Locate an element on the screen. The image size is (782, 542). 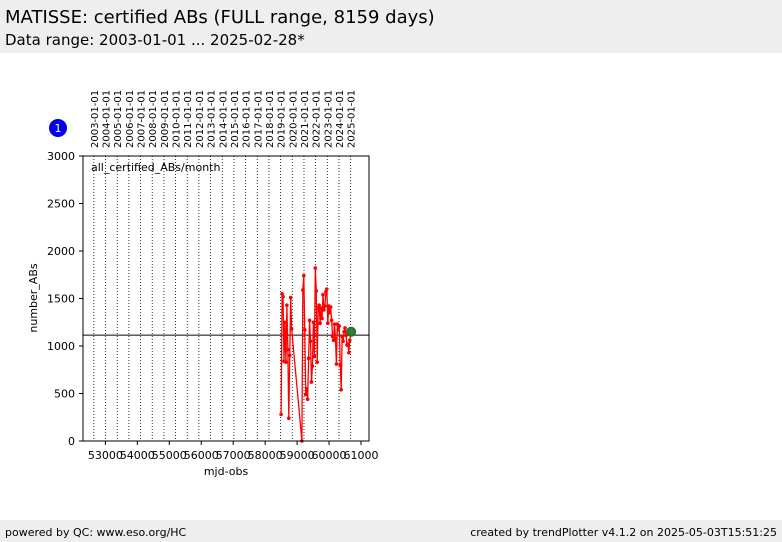
year-label: 2011-01-01 is located at coordinates (188, 119).